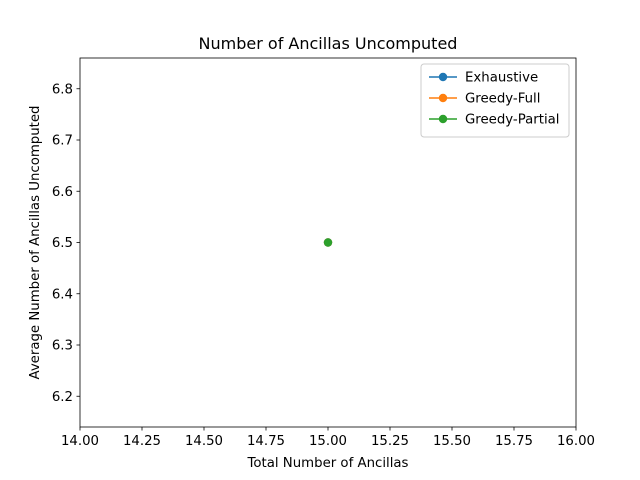  I want to click on x-tick-label: 15.25, so click(390, 441).